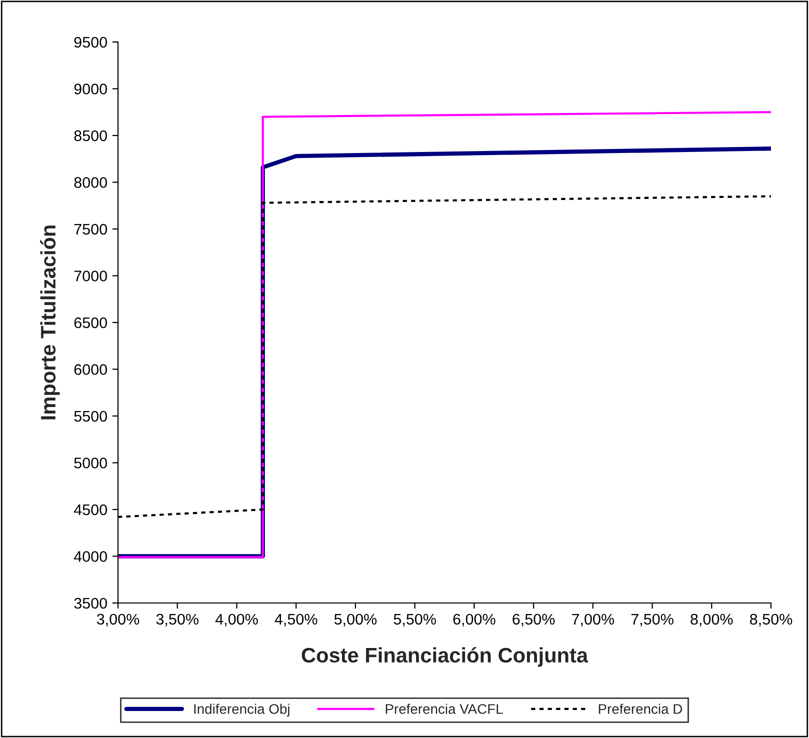  What do you see at coordinates (177, 620) in the screenshot?
I see `x-tick-label: 3,50%` at bounding box center [177, 620].